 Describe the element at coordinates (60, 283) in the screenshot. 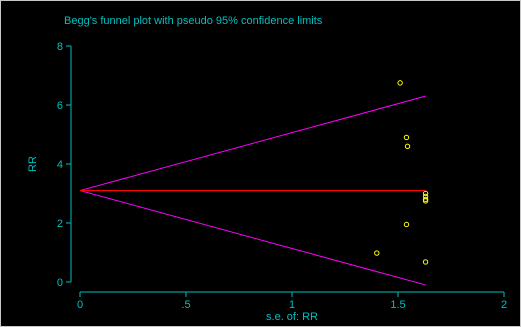

I see `y-tick-label: 0` at that location.